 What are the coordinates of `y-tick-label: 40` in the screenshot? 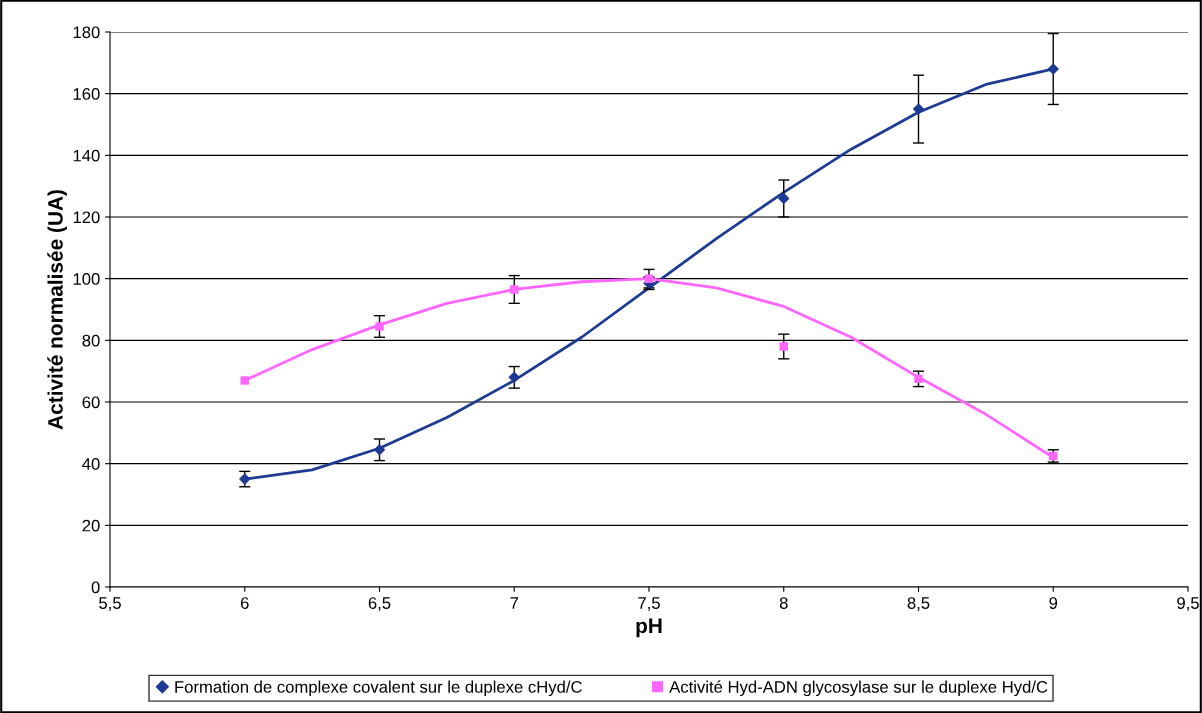 It's located at (91, 464).